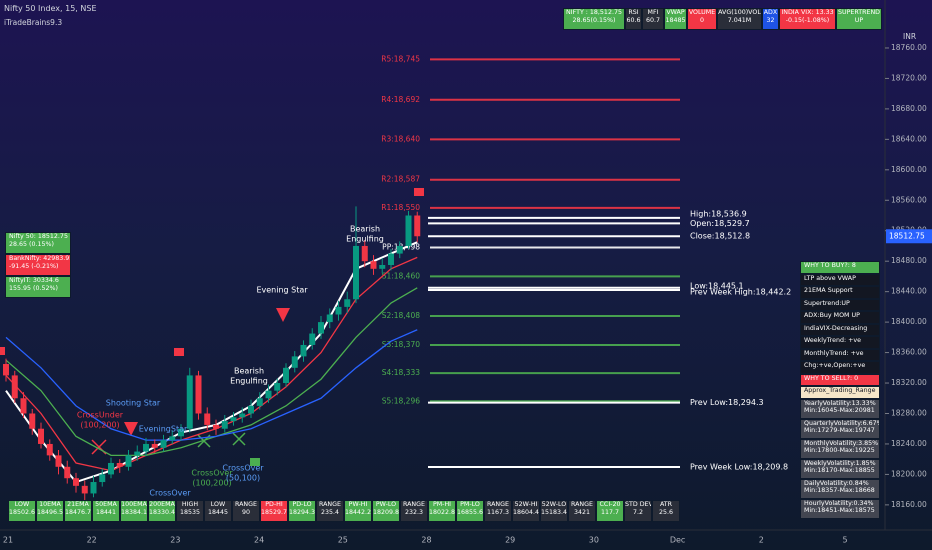 This screenshot has height=550, width=932. I want to click on left-box-cell: NiftyIT: 30334.6 155.95 (0.52%), so click(38, 287).